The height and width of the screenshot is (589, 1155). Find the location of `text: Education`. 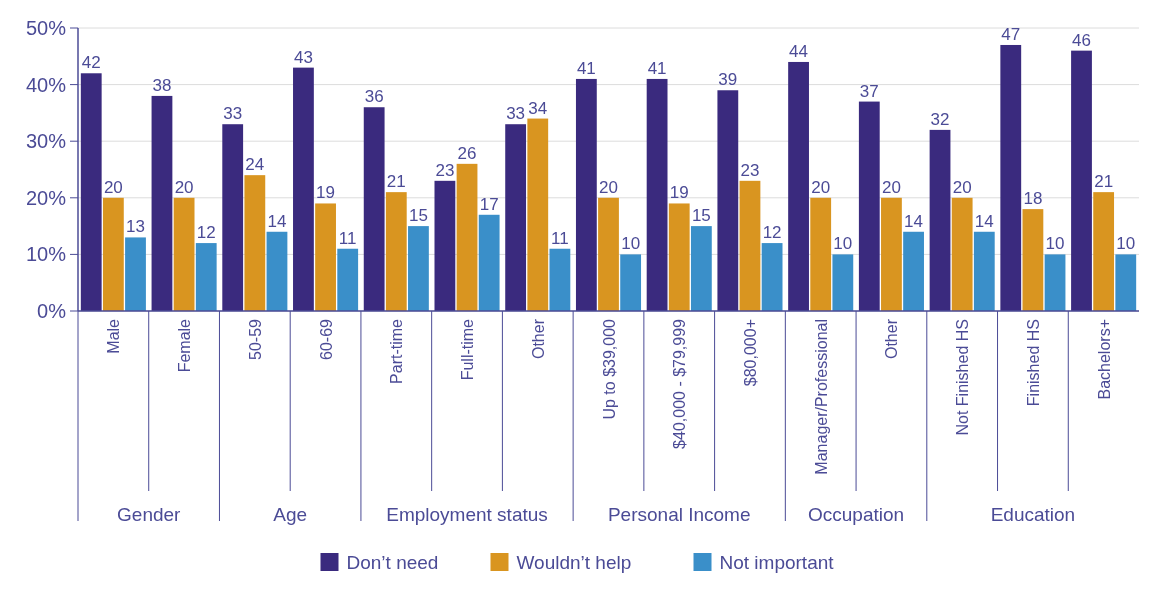

text: Education is located at coordinates (1033, 514).